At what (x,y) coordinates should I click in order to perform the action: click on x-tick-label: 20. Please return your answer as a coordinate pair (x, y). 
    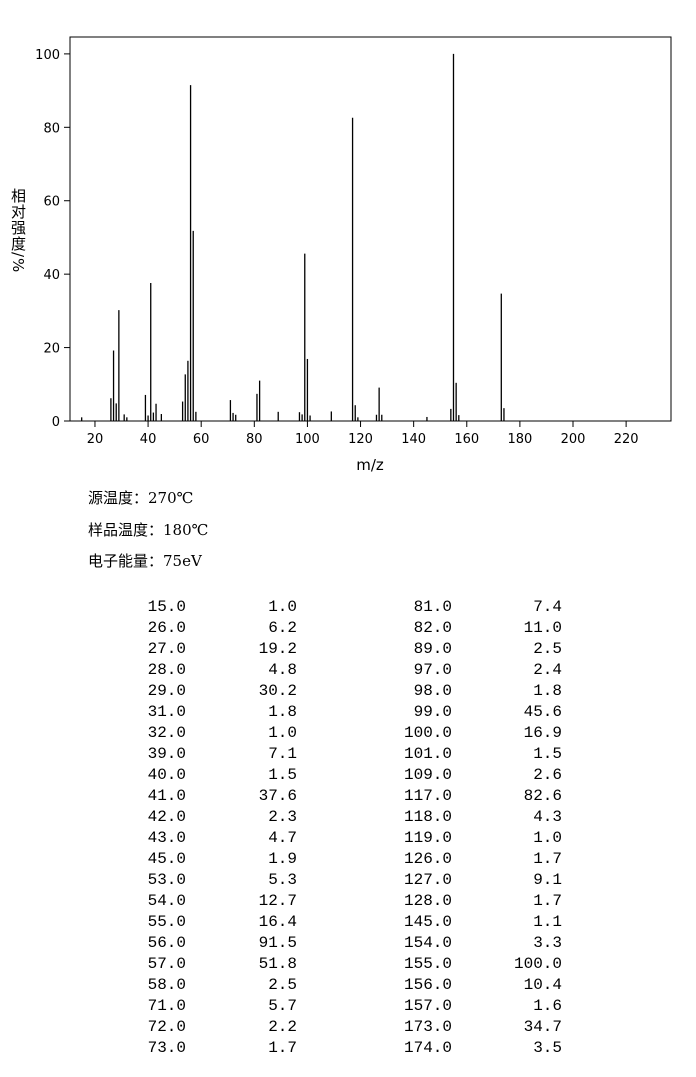
    Looking at the image, I should click on (95, 439).